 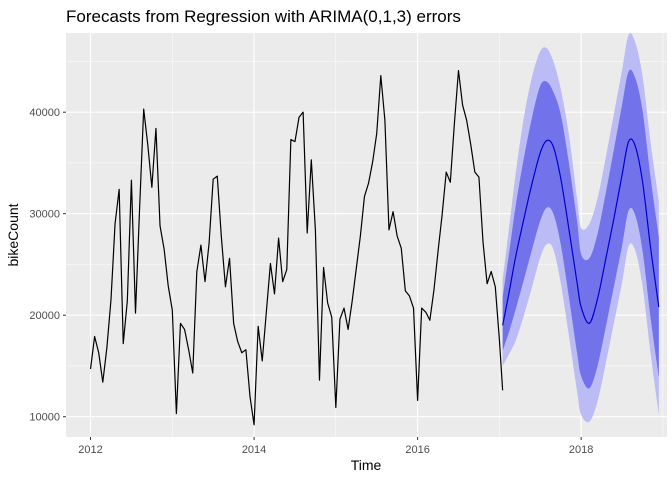 I want to click on x-tick-label: 2014, so click(x=254, y=450).